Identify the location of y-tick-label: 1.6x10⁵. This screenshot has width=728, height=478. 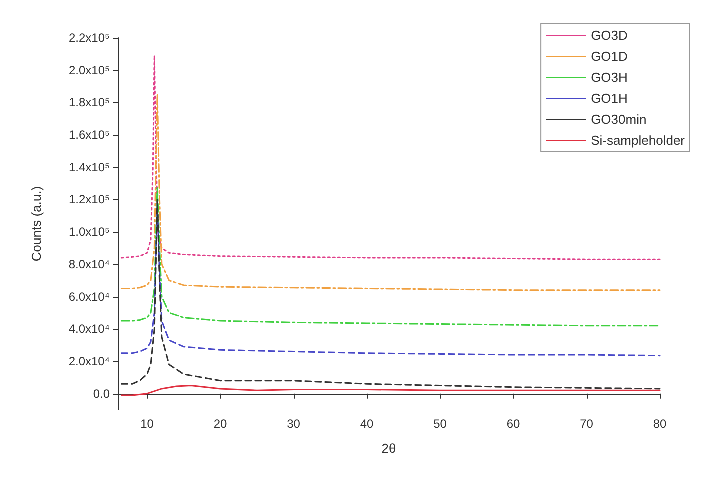
(89, 135).